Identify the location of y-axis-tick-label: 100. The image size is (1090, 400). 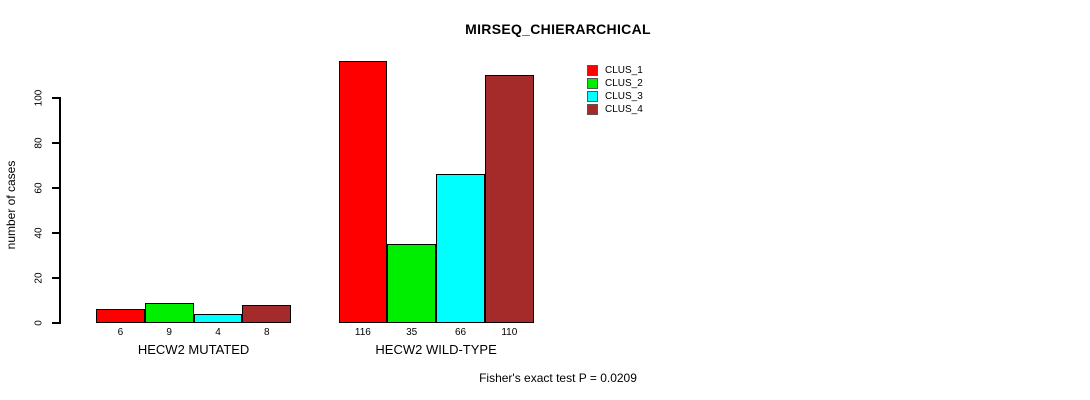
(39, 97).